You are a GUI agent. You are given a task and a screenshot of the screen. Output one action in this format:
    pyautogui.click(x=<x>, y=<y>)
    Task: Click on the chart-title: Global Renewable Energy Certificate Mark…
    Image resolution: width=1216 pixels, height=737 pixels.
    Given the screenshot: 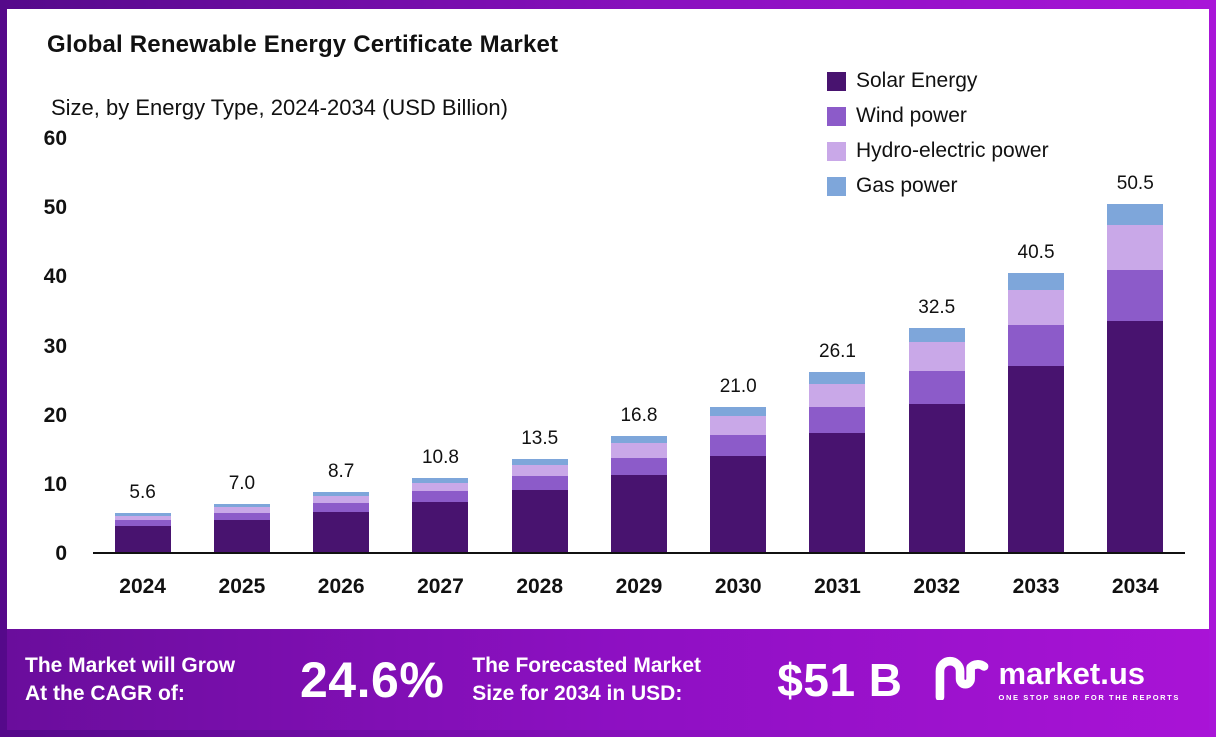 What is the action you would take?
    pyautogui.click(x=303, y=44)
    